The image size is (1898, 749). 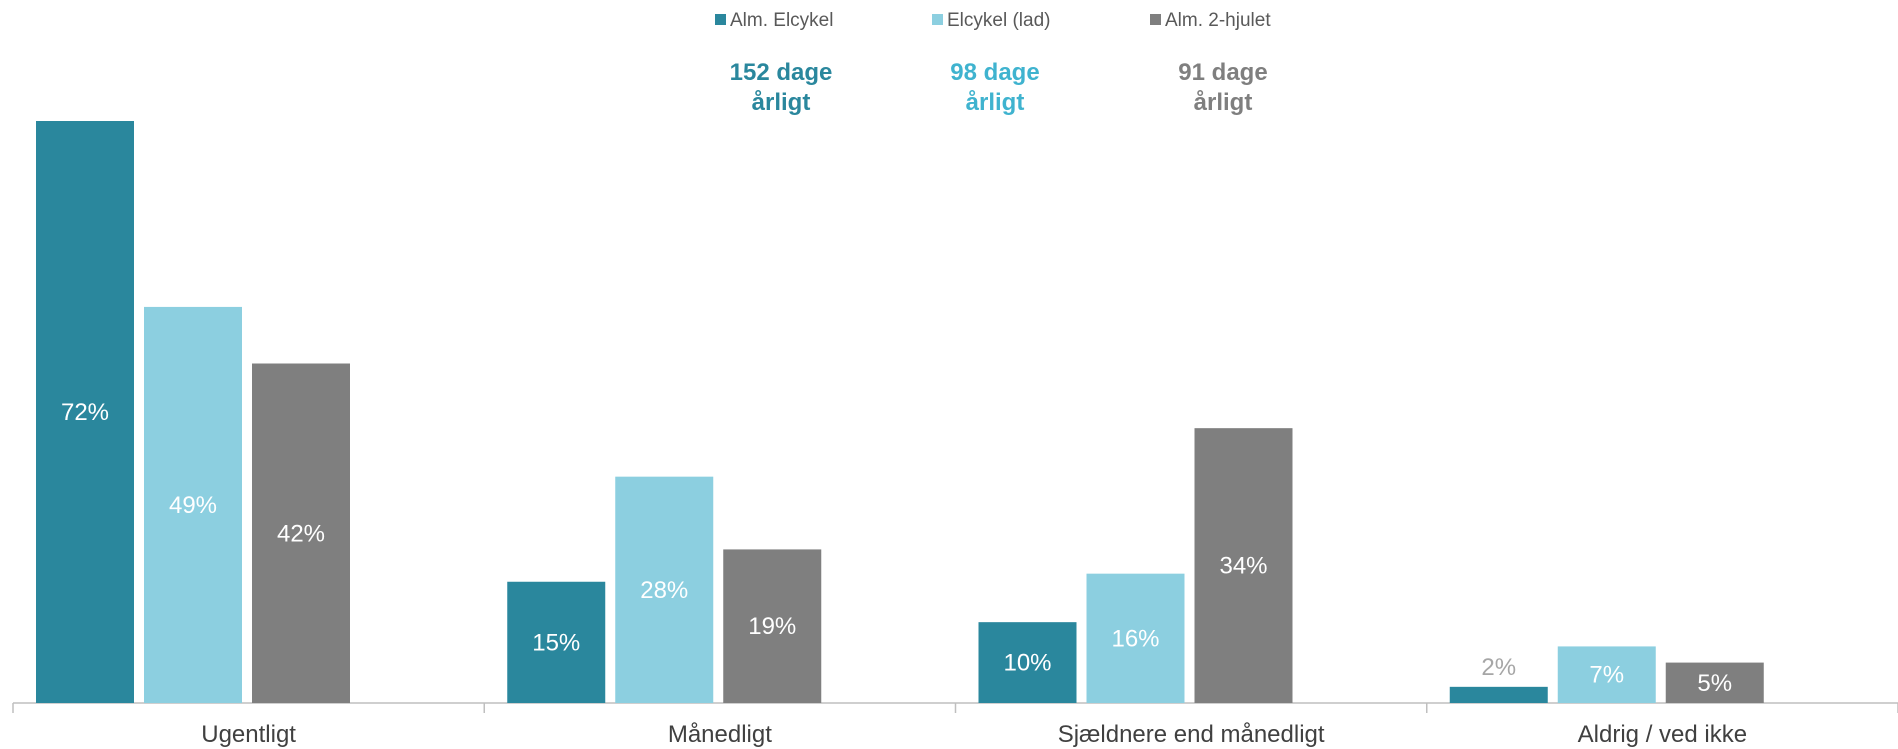 I want to click on bar-value-label: 42%, so click(x=301, y=533).